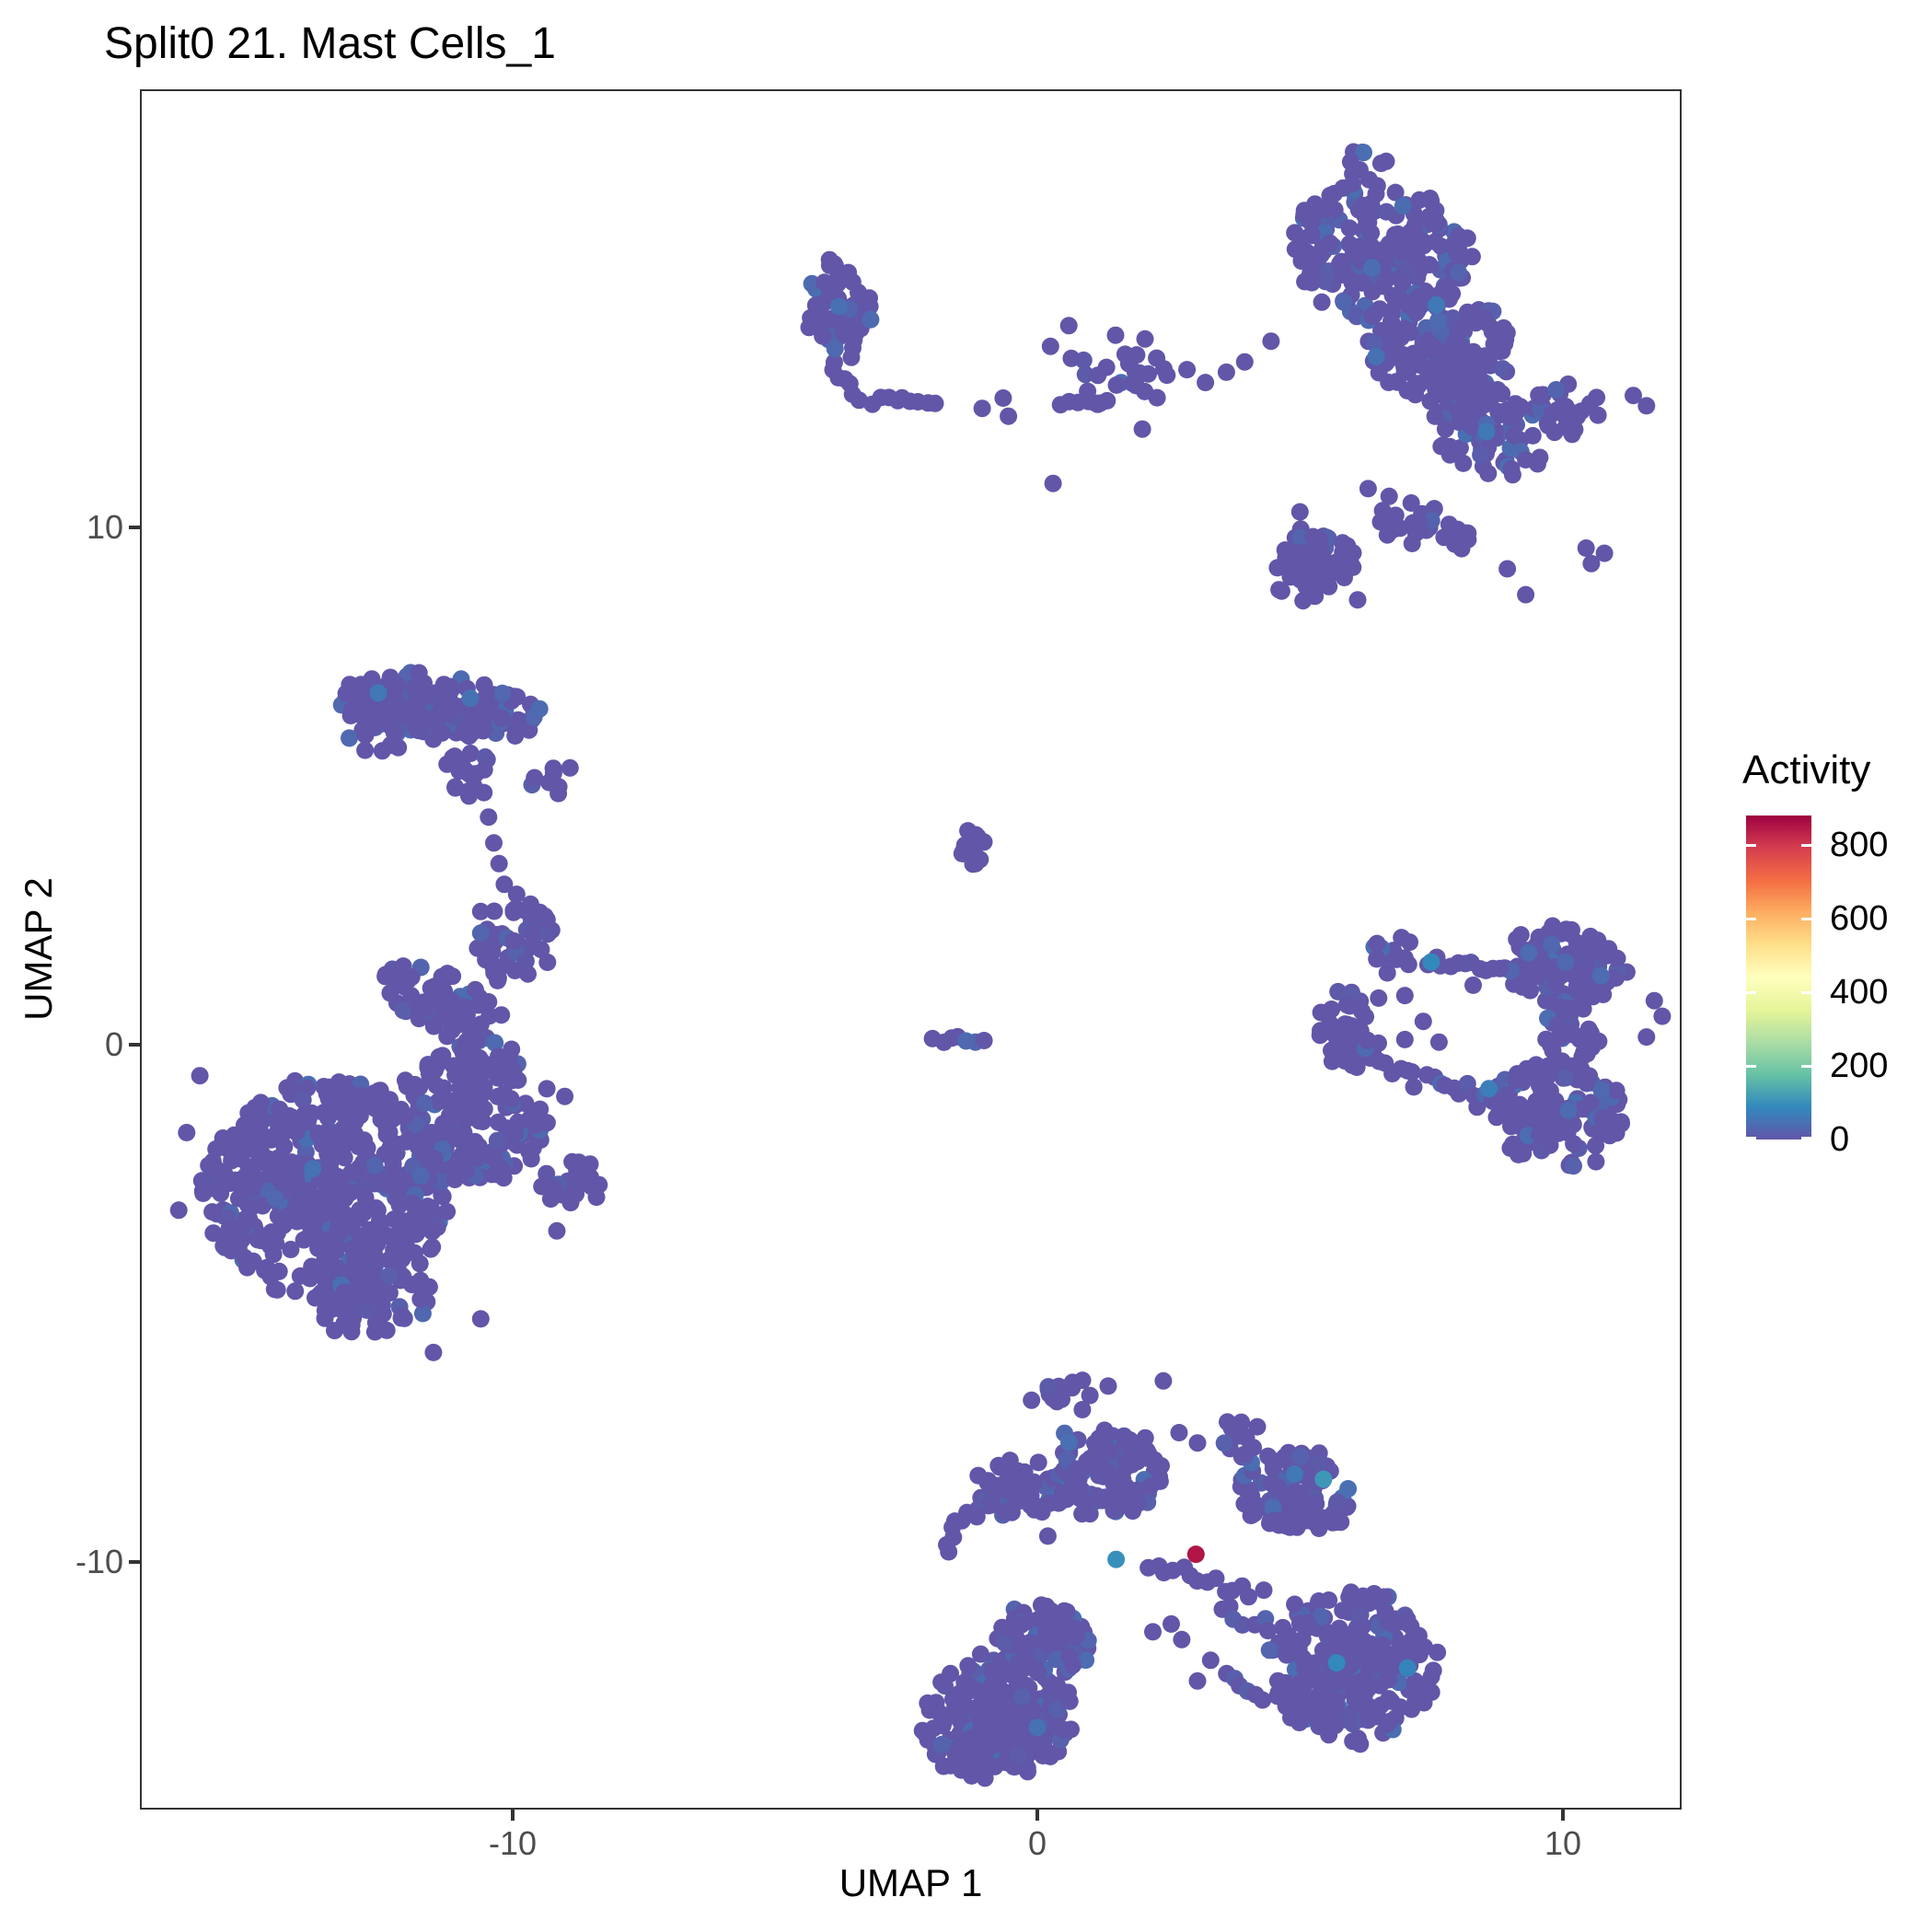 The image size is (1932, 1932). Describe the element at coordinates (99, 1562) in the screenshot. I see `y-tick-label: -10` at that location.